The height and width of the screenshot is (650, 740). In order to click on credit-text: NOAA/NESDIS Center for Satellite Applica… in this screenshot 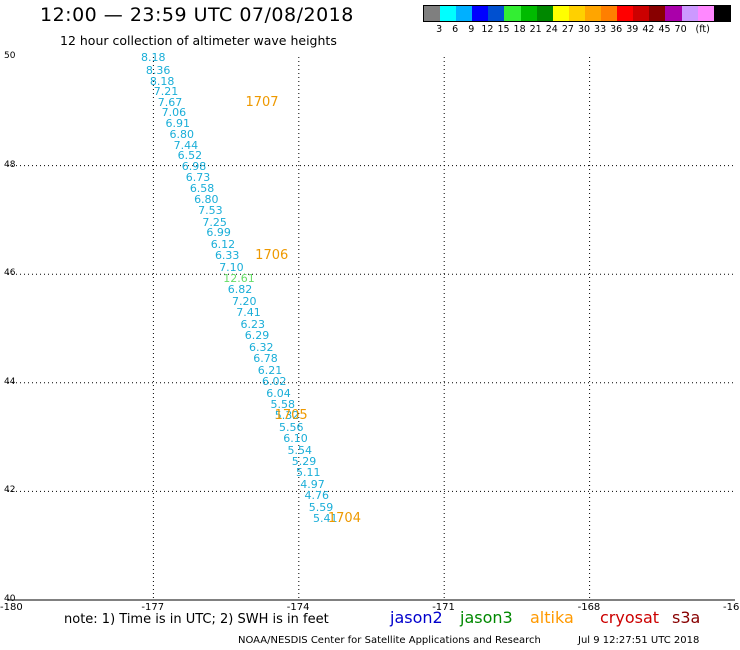, I will do `click(389, 640)`.